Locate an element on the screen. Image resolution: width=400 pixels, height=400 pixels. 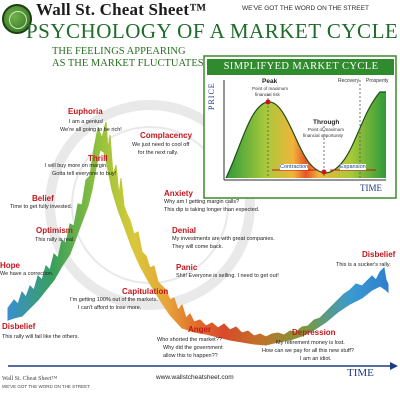
stage-anxiety-title: Anxiety is located at coordinates (178, 193).